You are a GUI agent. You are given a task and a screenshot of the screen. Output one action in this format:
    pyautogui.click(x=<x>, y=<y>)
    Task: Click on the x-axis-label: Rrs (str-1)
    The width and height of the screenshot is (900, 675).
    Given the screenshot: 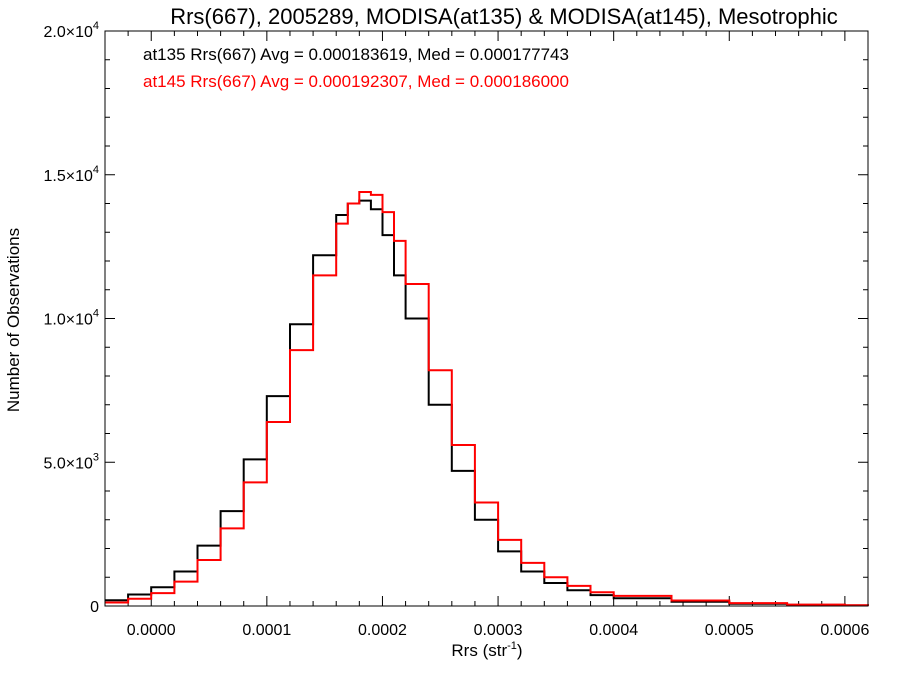 What is the action you would take?
    pyautogui.click(x=486, y=650)
    